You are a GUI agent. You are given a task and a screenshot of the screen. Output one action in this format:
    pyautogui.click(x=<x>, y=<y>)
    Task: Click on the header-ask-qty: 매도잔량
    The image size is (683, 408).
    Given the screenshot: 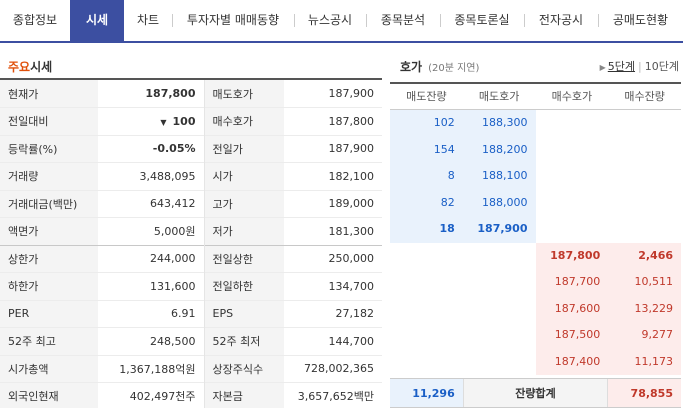 What is the action you would take?
    pyautogui.click(x=426, y=96)
    